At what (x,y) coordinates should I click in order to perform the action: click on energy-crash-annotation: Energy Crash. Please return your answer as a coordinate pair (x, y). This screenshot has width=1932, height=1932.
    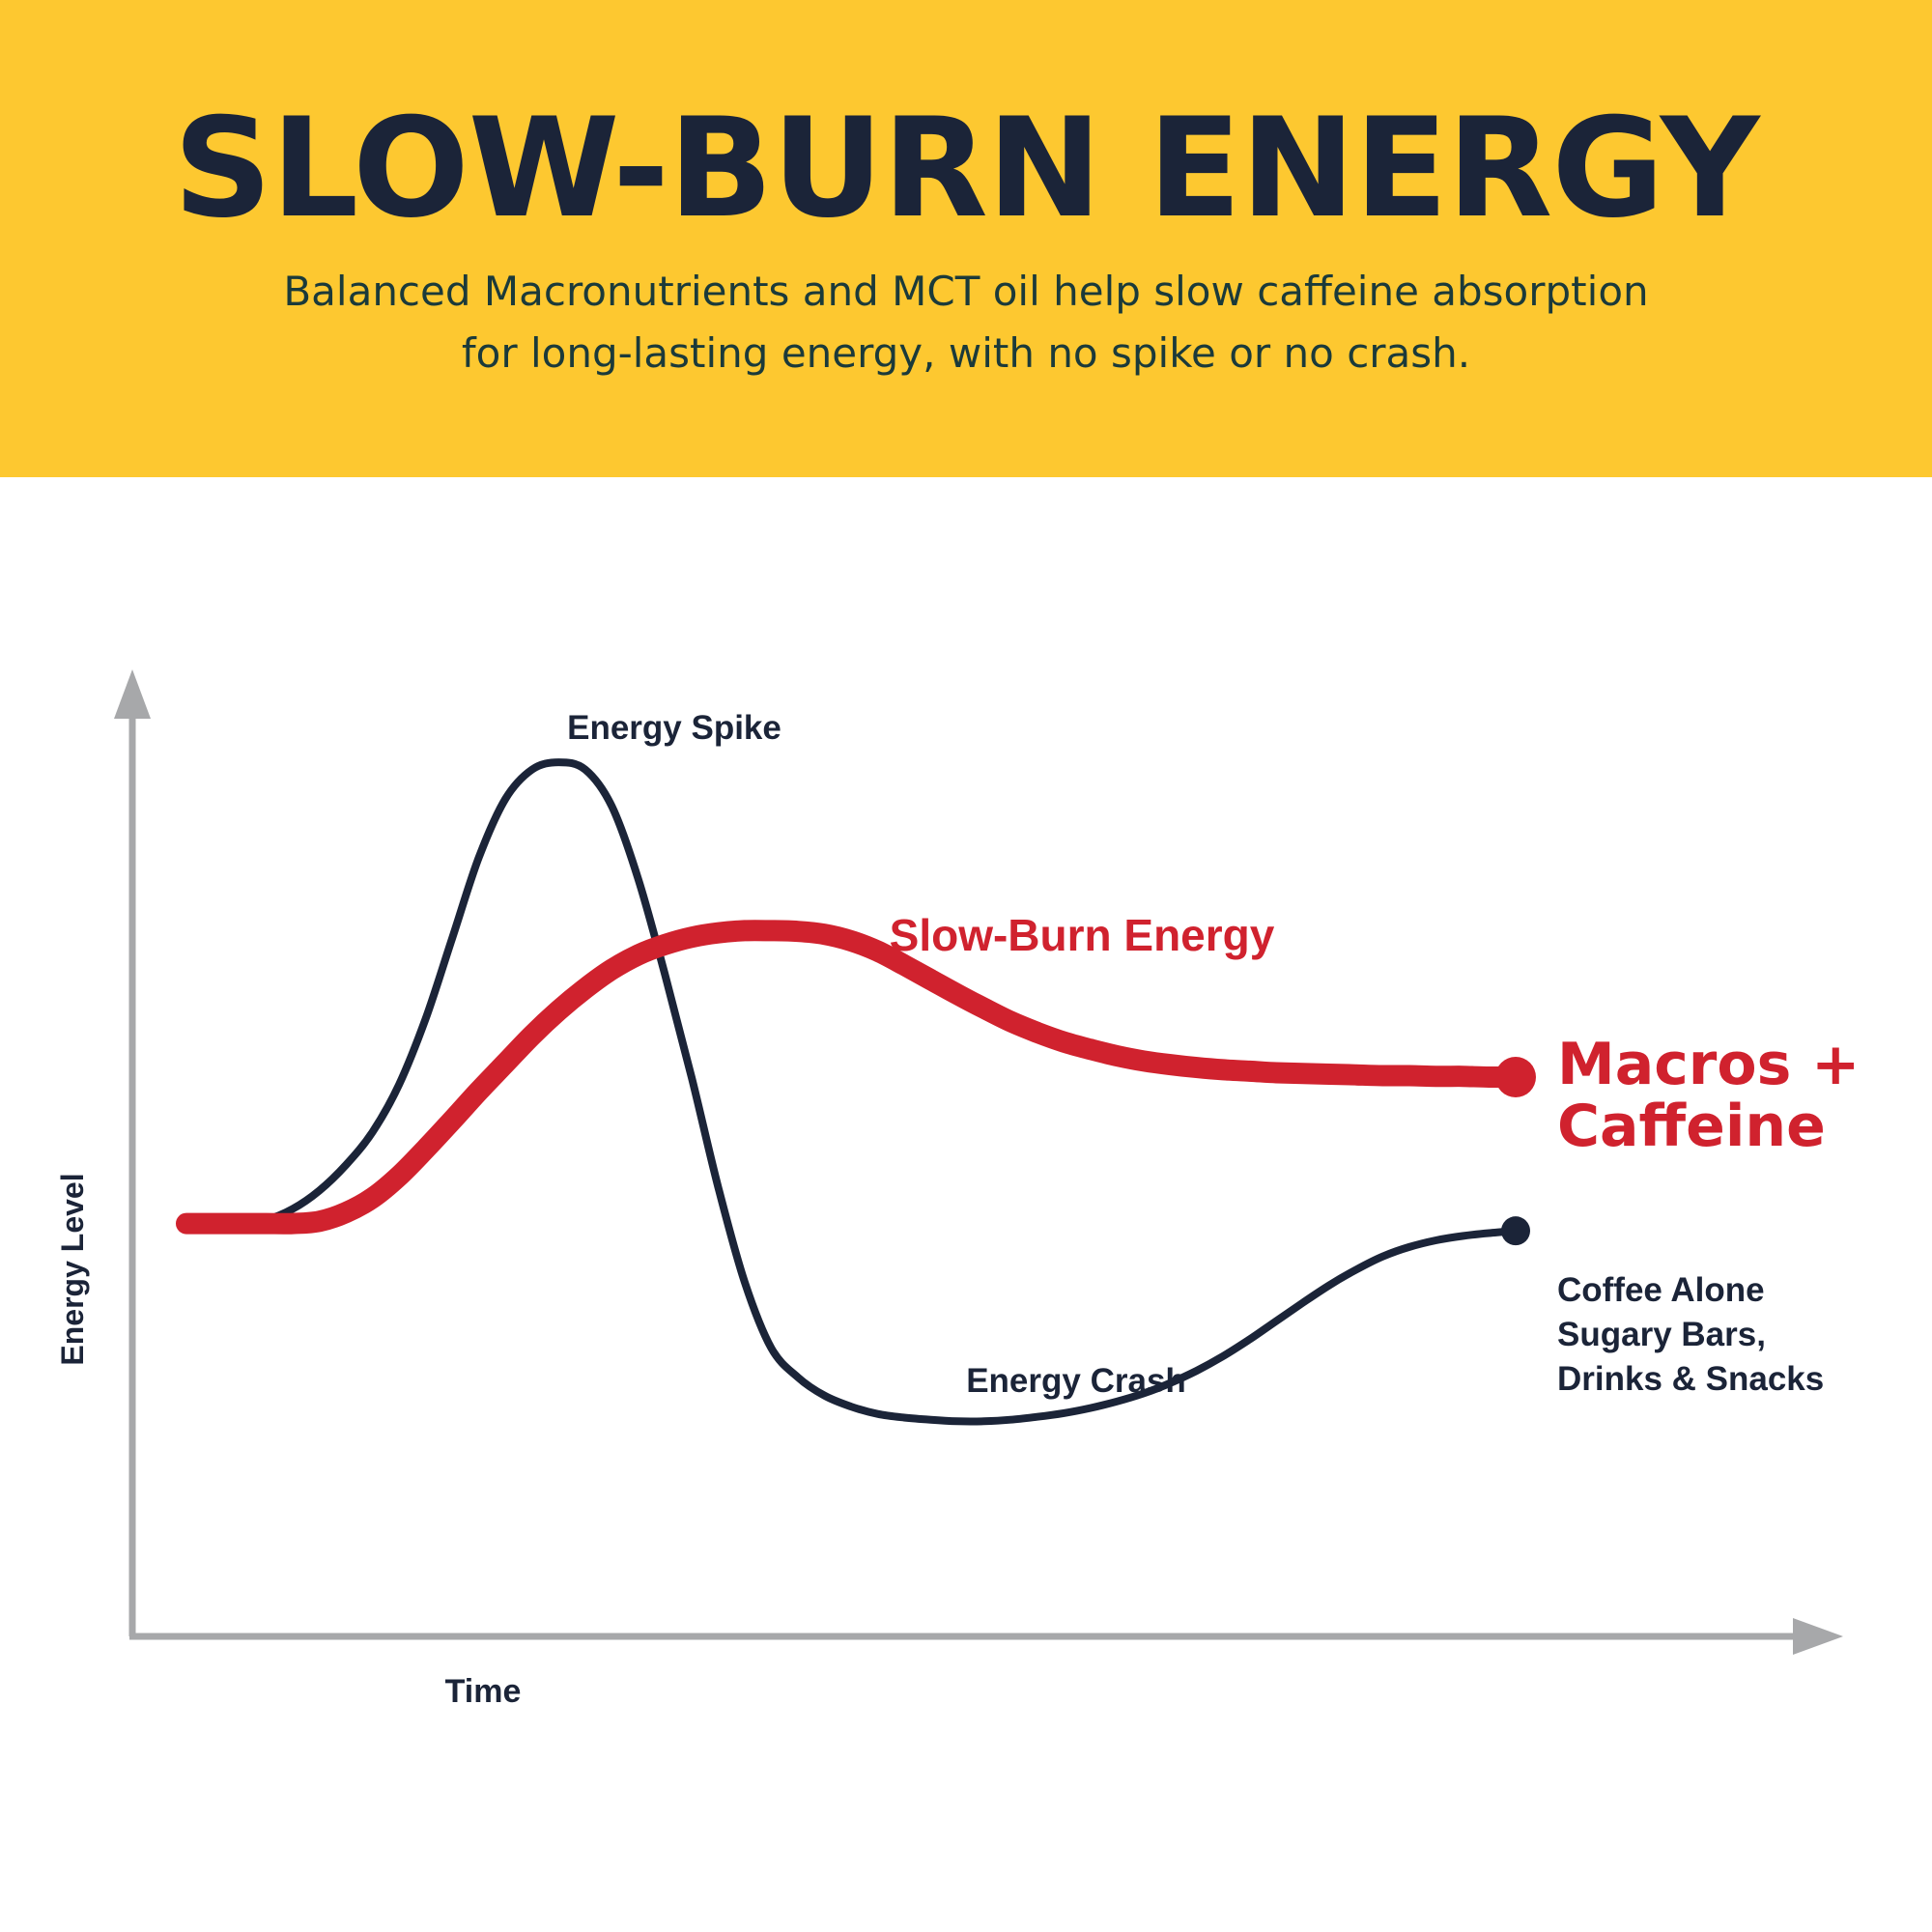
    Looking at the image, I should click on (1076, 1381).